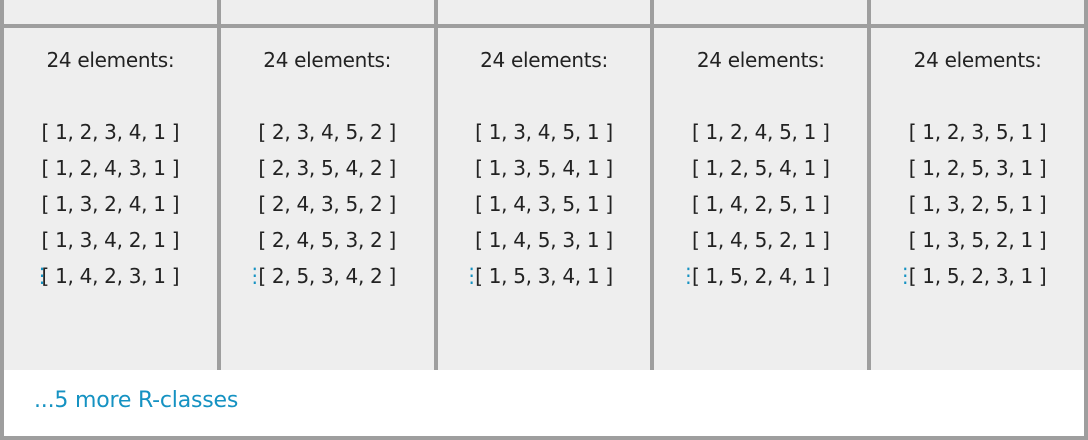 This screenshot has width=1088, height=440. I want to click on permutation-item: [ 1, 2, 5, 3, 1 ], so click(977, 168).